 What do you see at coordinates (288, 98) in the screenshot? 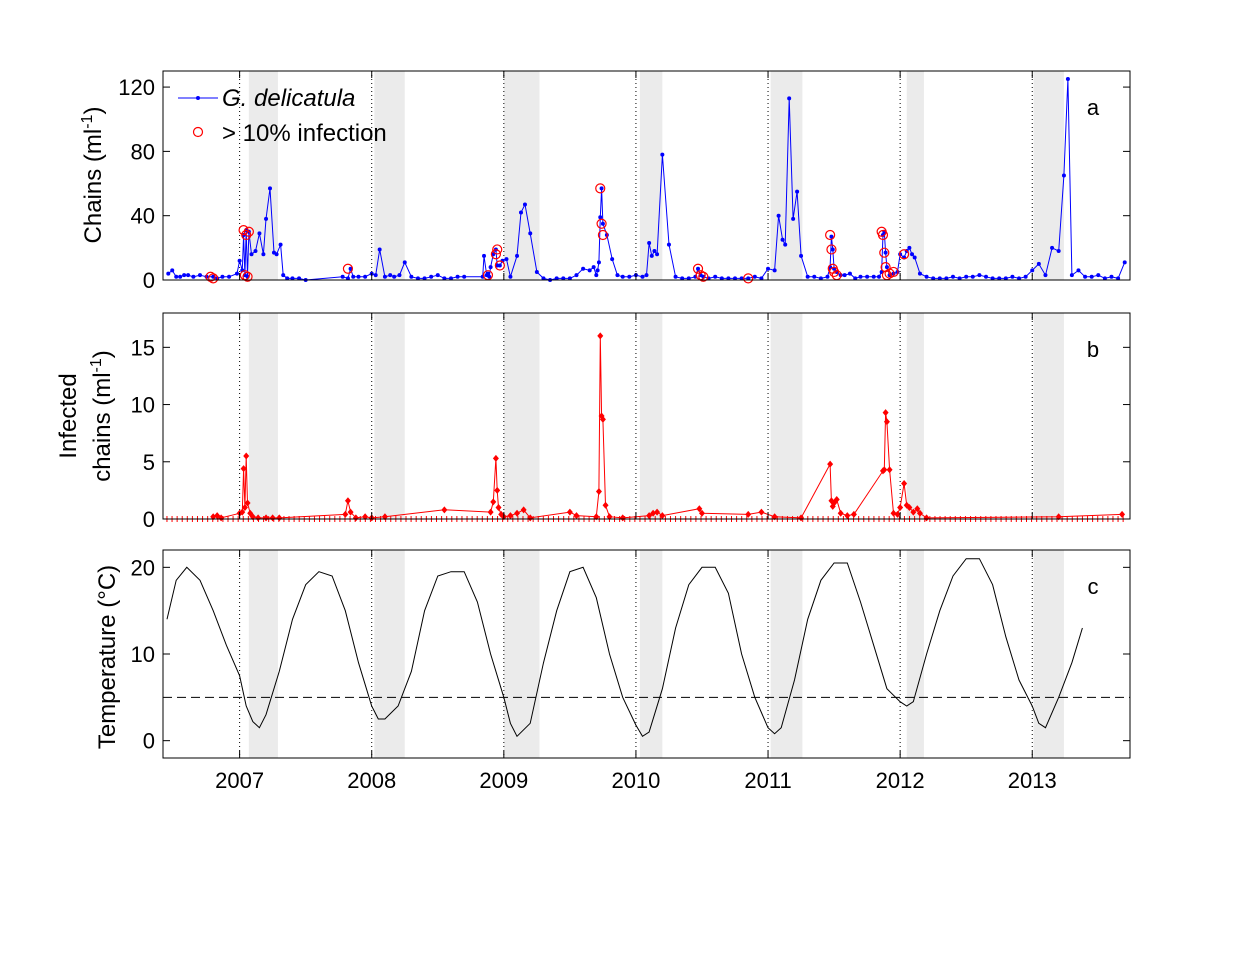
I see `legend-label-species: G. delicatula` at bounding box center [288, 98].